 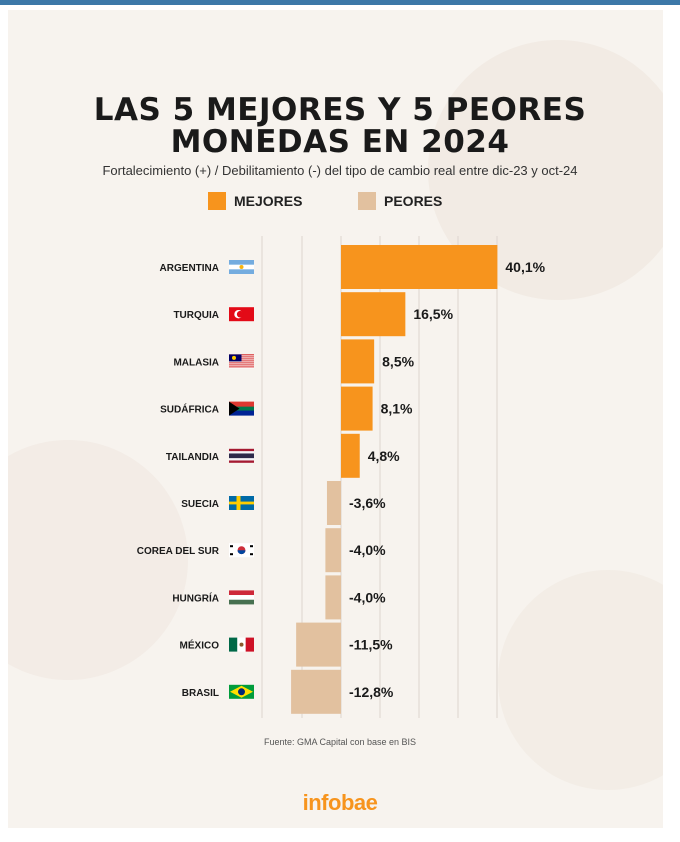 What do you see at coordinates (241, 455) in the screenshot?
I see `thailand-flag` at bounding box center [241, 455].